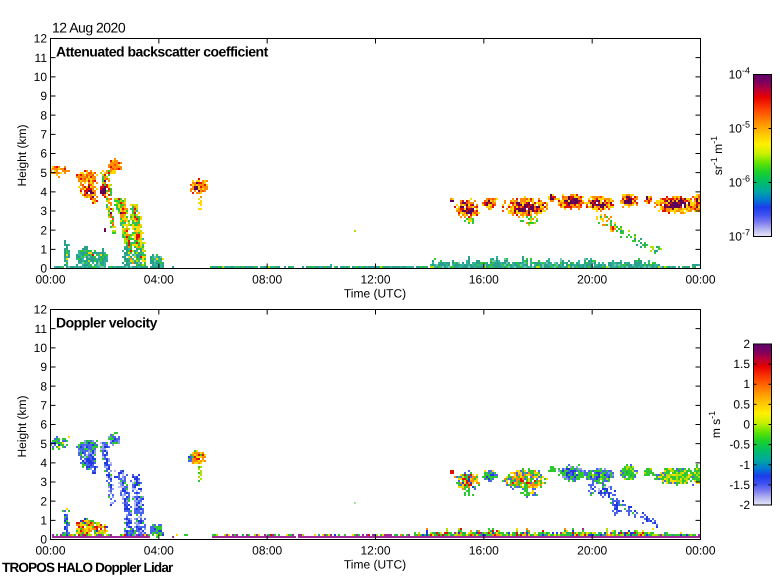 This screenshot has width=780, height=580. What do you see at coordinates (744, 465) in the screenshot?
I see `svg-text: -1` at bounding box center [744, 465].